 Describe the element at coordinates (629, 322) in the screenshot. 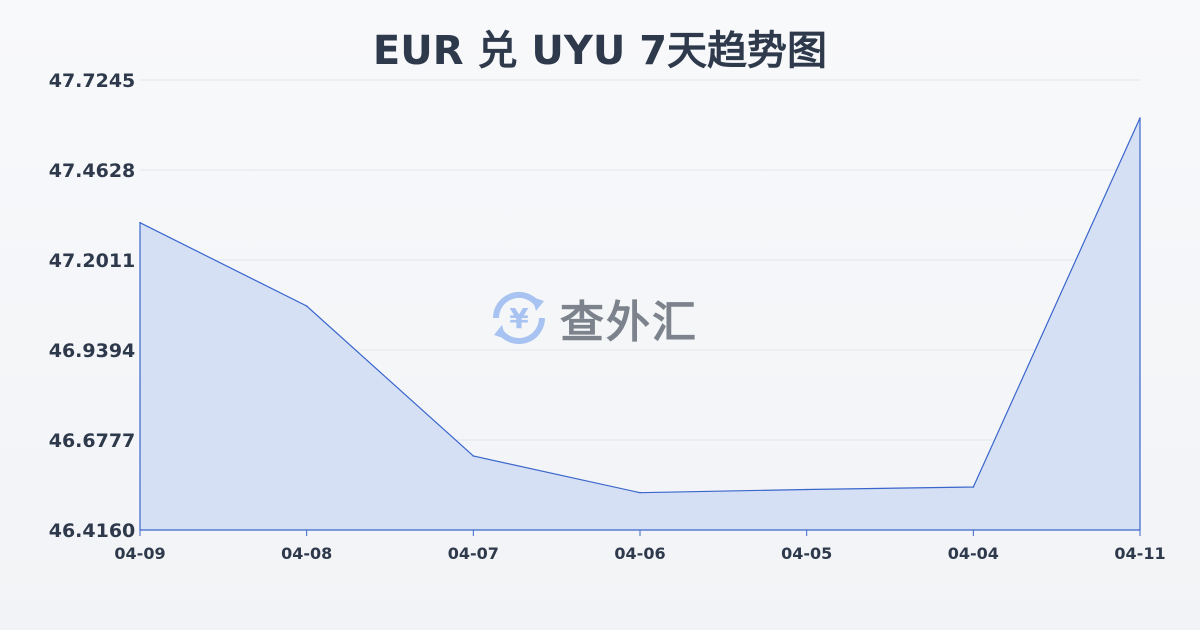

I see `watermark-text: 查外汇` at that location.